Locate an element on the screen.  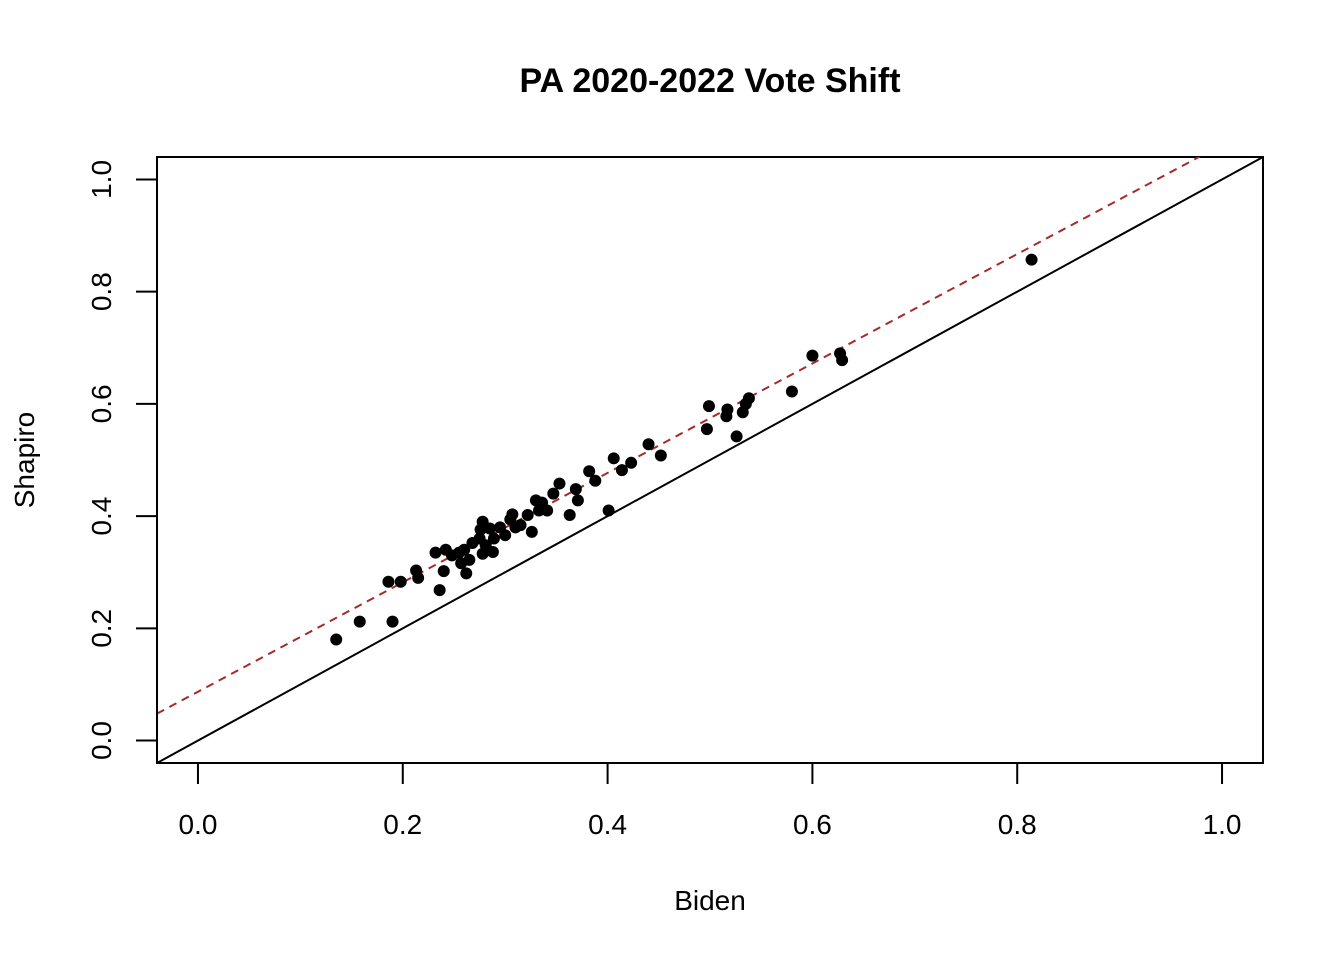
x-tick-label: 0.0 is located at coordinates (197, 824).